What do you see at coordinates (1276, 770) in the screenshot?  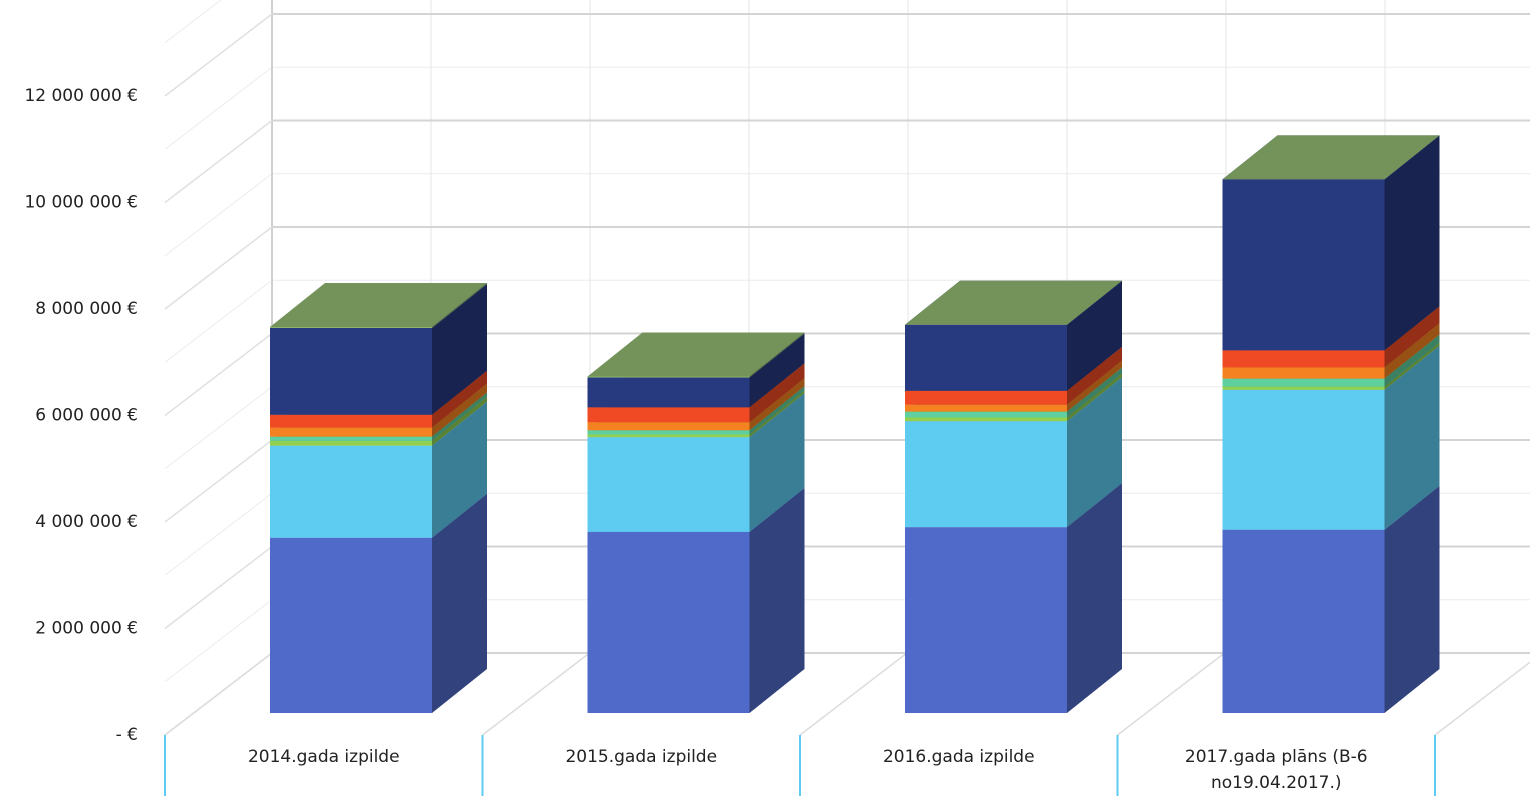 I see `x-tick-label: 2017.gada plāns (B-6 no19.04.2017.)` at bounding box center [1276, 770].